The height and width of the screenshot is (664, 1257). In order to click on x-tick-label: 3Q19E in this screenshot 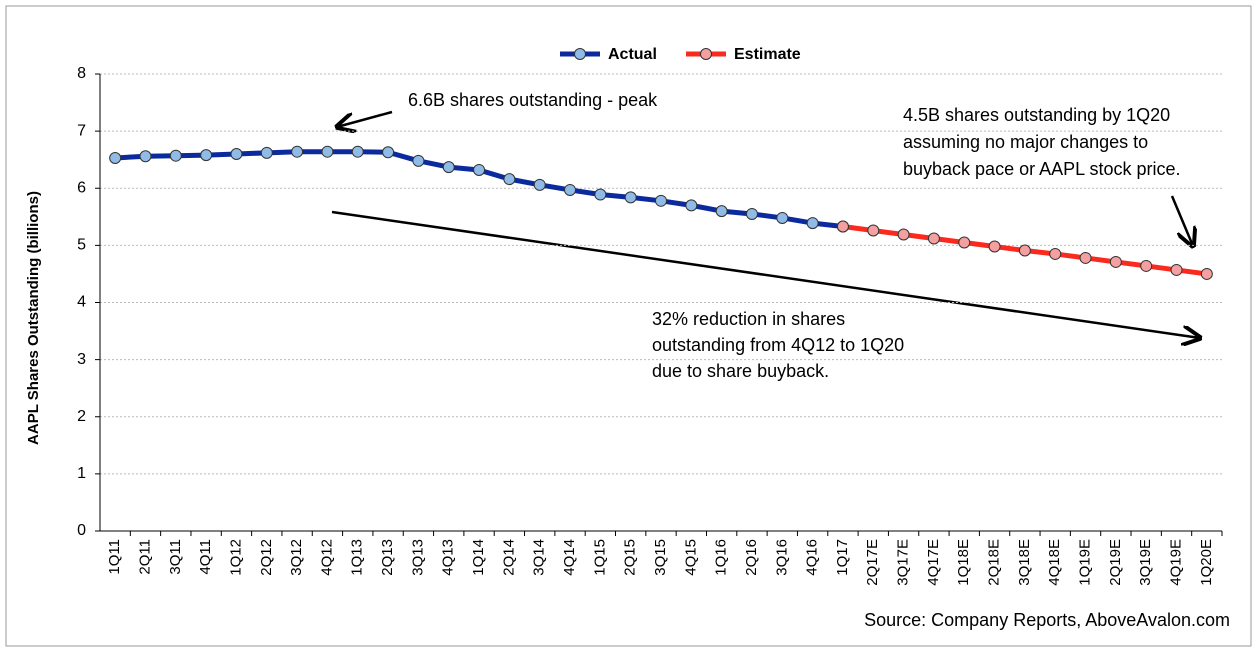, I will do `click(1145, 562)`.